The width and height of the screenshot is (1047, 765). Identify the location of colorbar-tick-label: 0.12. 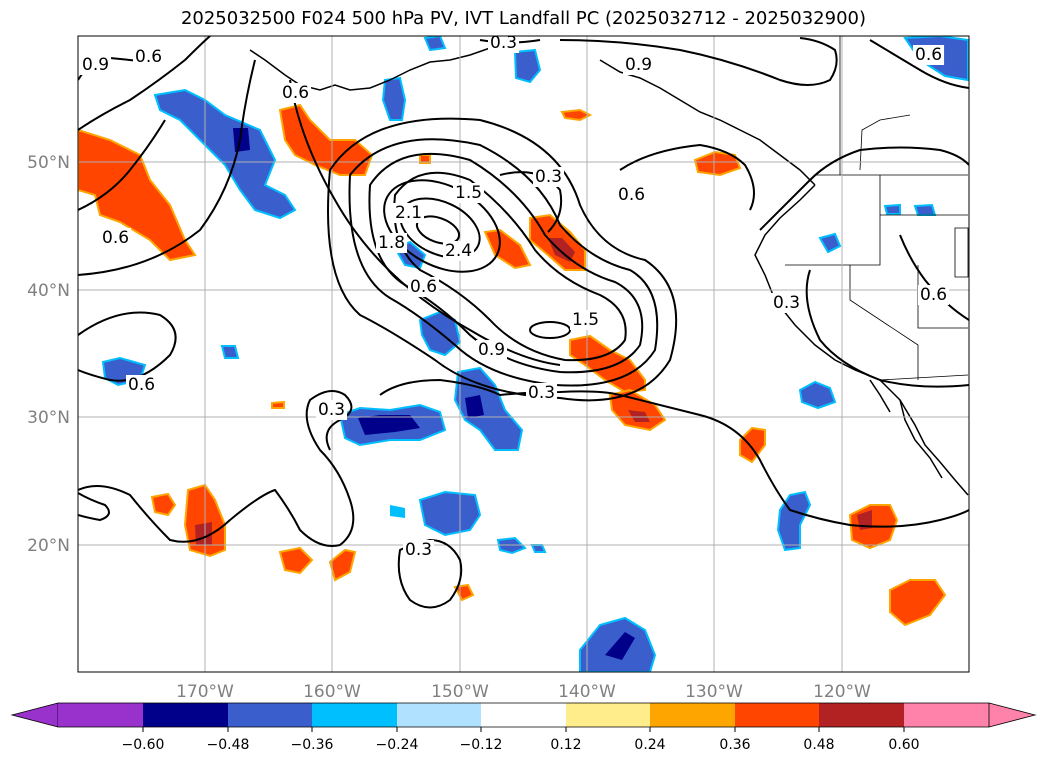
(565, 745).